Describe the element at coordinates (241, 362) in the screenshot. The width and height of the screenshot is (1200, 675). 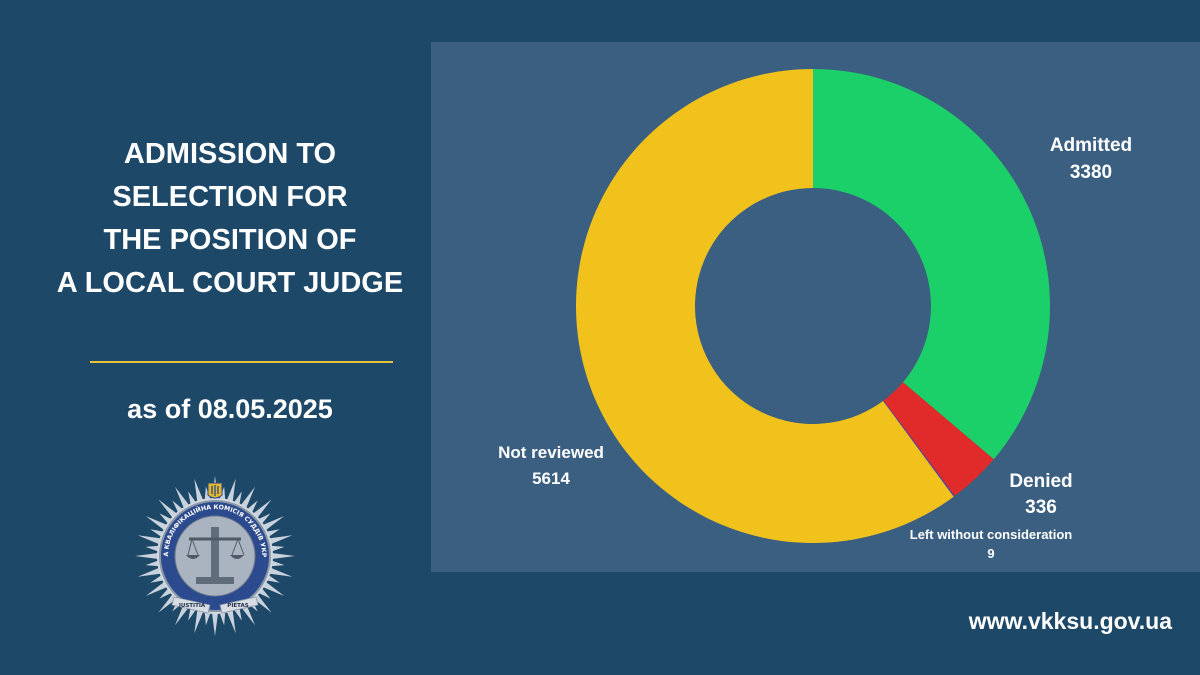
I see `title-divider` at that location.